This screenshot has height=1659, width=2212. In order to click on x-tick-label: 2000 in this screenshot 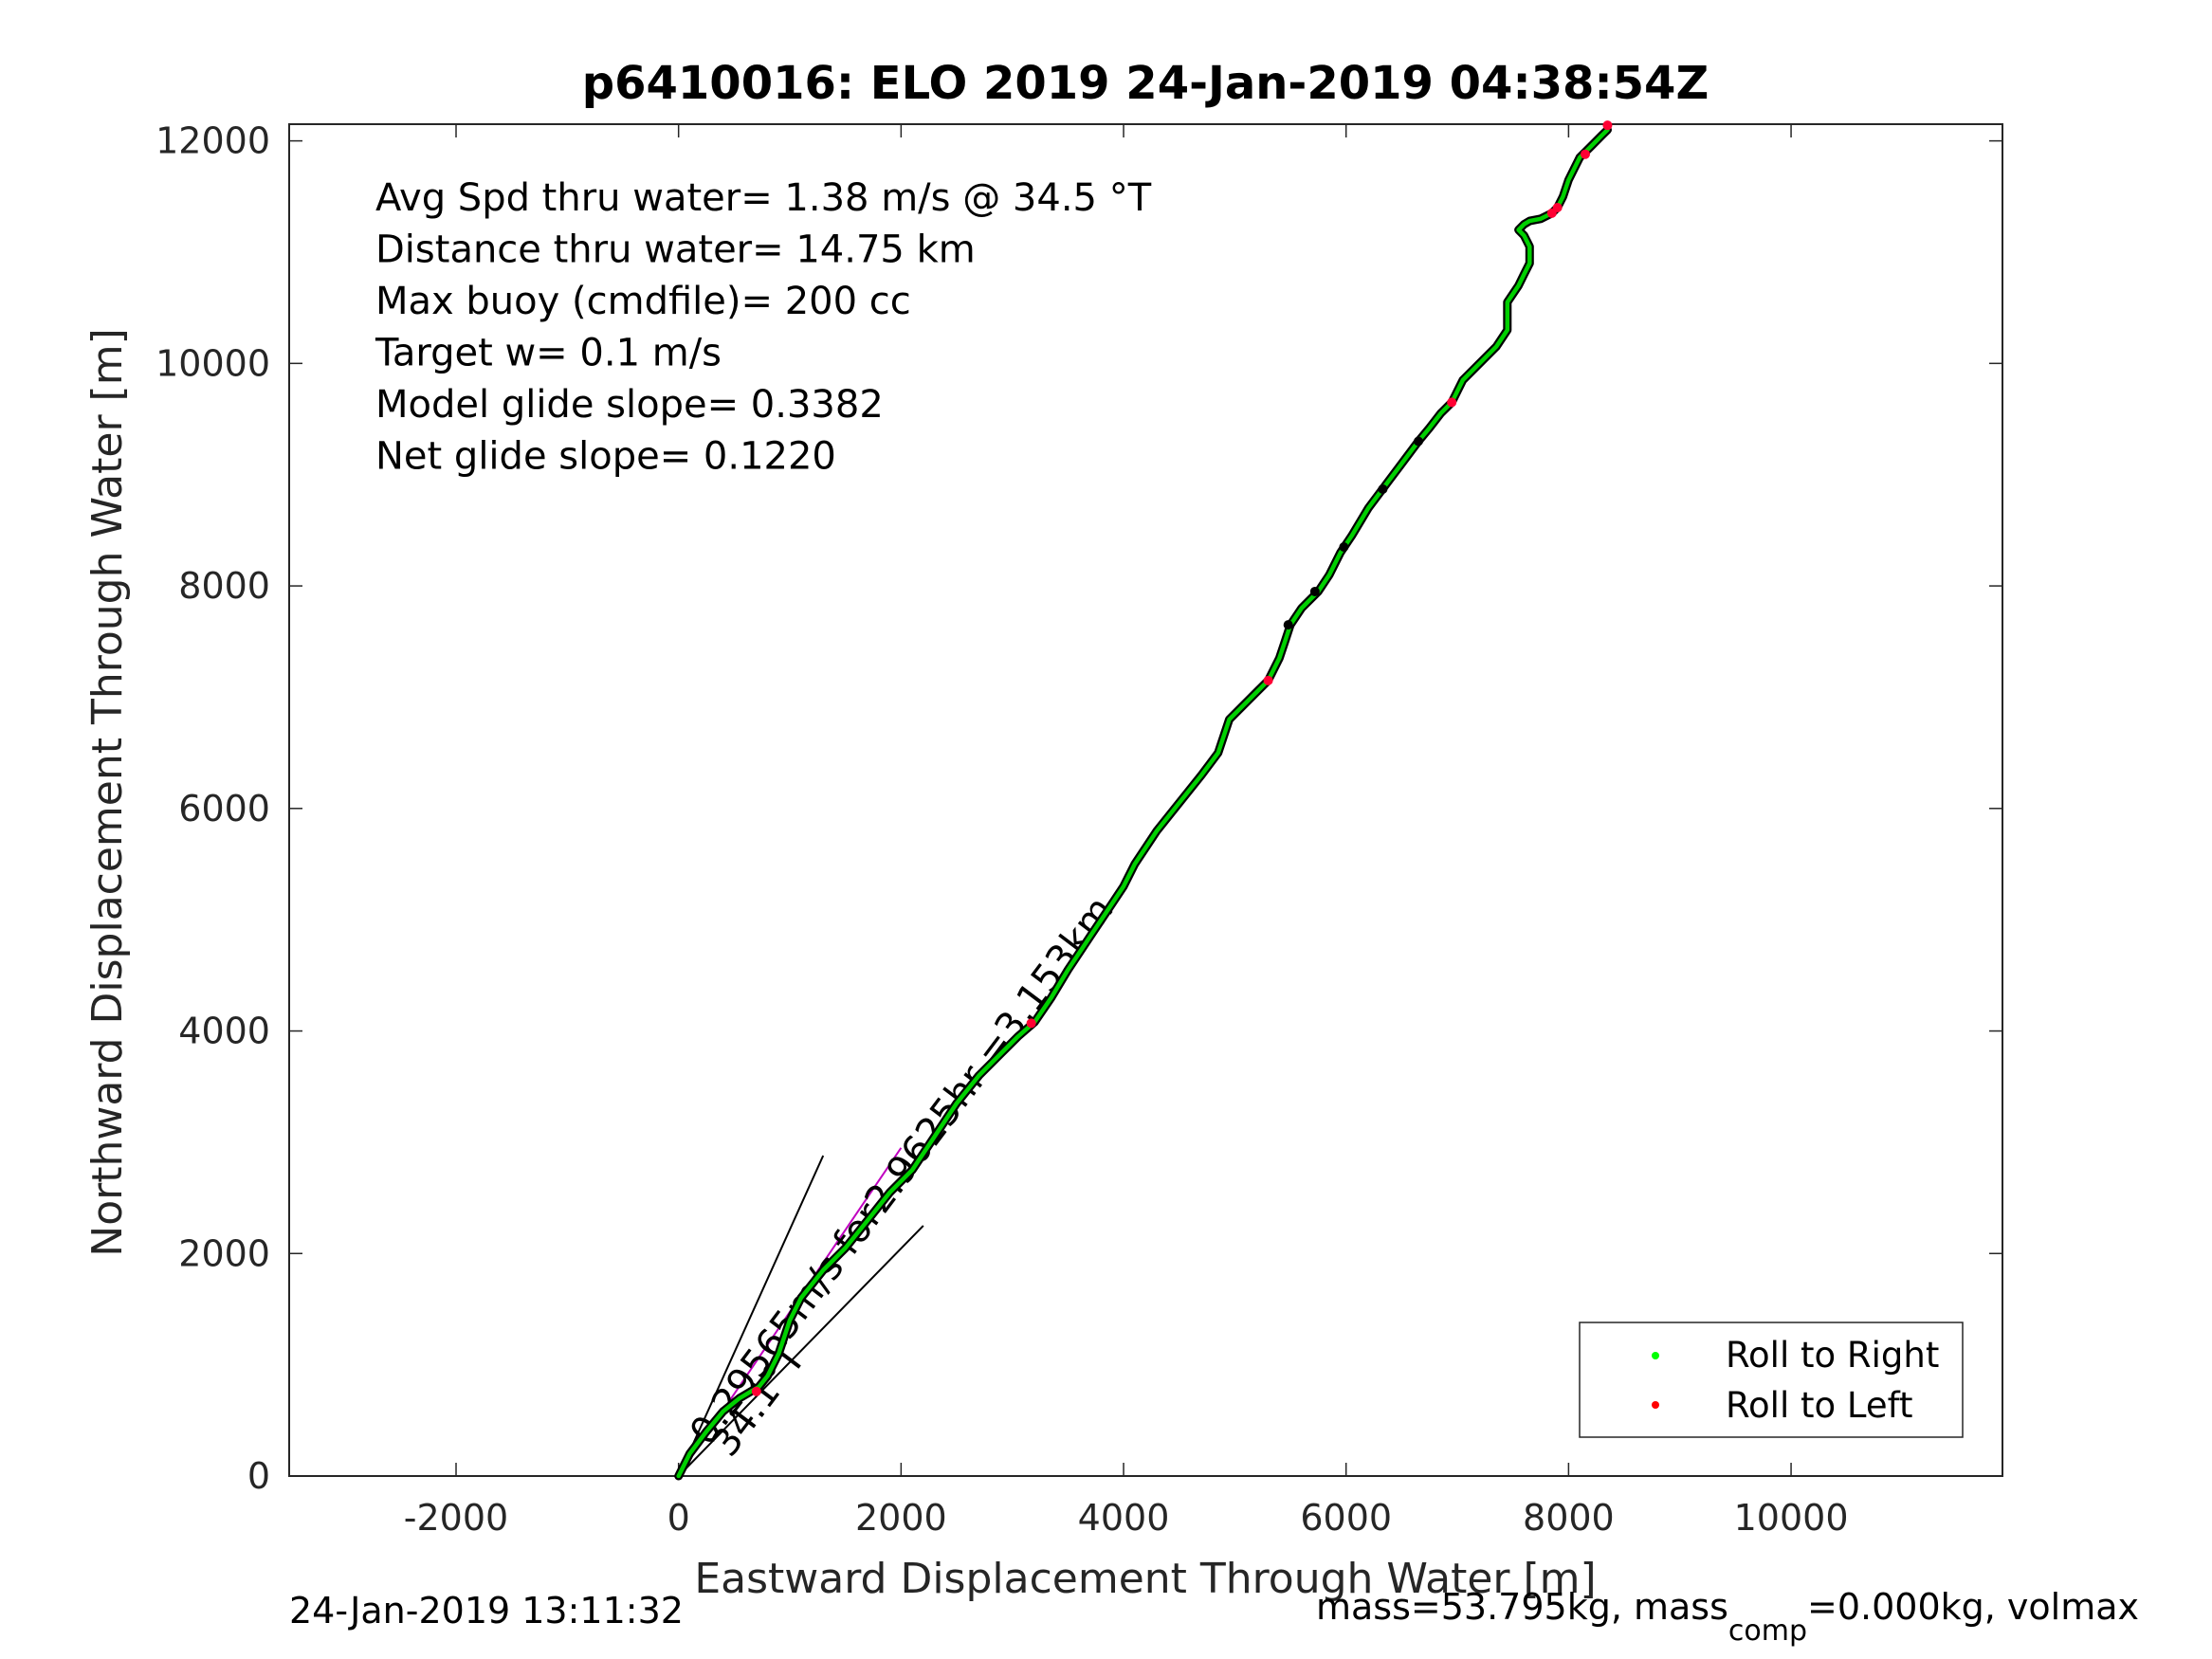, I will do `click(901, 1518)`.